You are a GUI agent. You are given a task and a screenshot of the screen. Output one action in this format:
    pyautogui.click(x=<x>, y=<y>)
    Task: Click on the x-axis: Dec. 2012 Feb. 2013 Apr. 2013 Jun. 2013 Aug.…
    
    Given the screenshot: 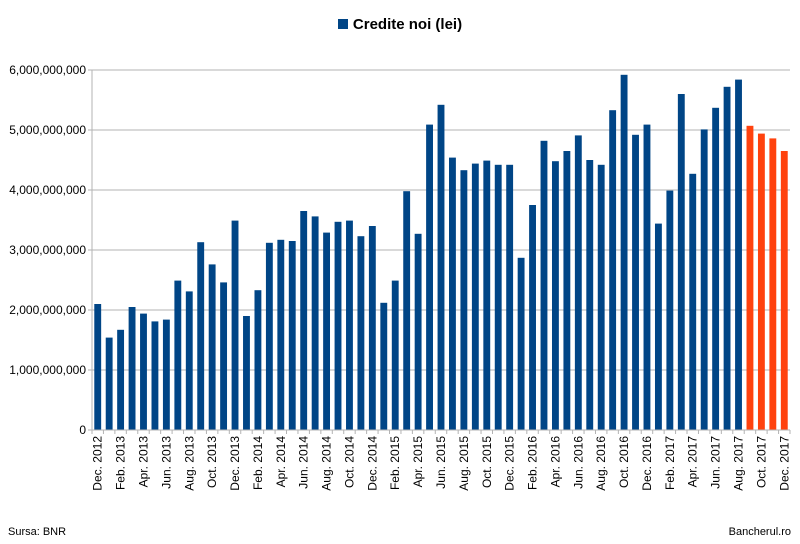 What is the action you would take?
    pyautogui.click(x=441, y=460)
    